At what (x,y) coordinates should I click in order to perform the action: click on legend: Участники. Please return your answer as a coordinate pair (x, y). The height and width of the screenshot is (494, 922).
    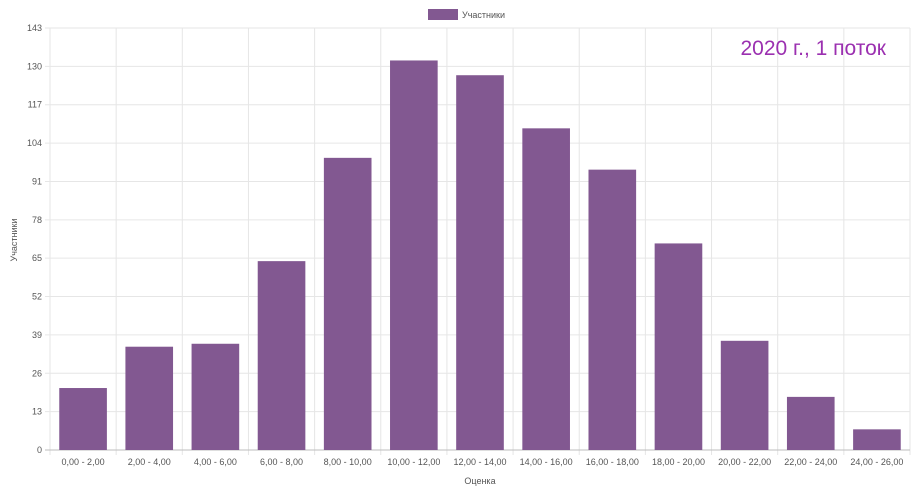
    Looking at the image, I should click on (466, 14).